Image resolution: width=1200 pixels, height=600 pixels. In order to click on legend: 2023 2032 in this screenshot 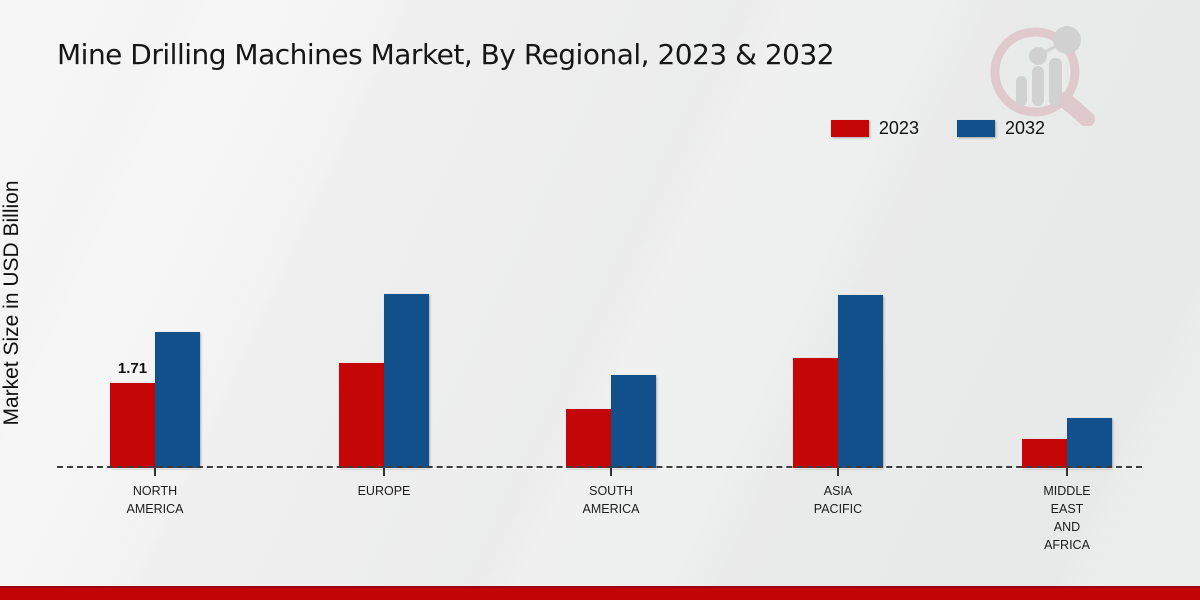, I will do `click(937, 128)`.